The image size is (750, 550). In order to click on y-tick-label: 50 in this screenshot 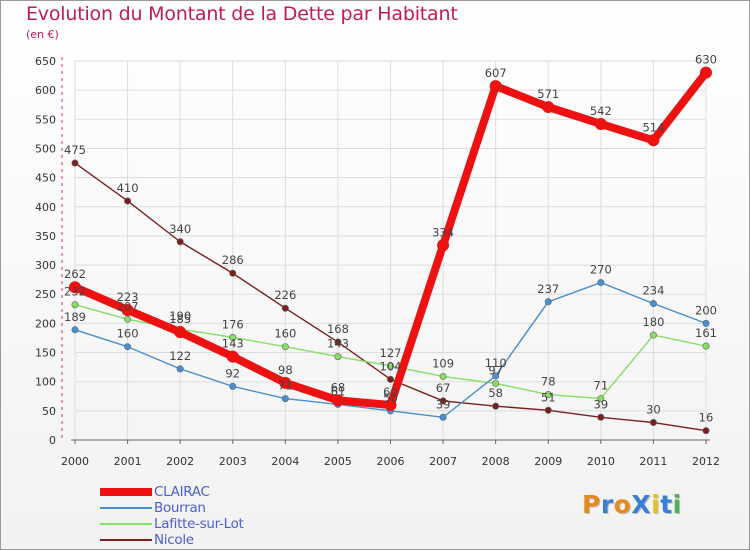, I will do `click(49, 411)`.